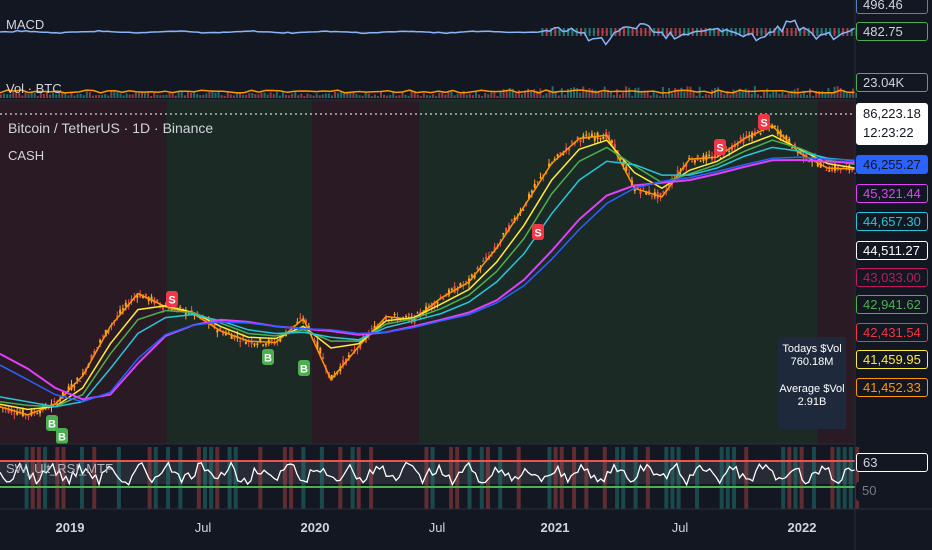  What do you see at coordinates (62, 436) in the screenshot?
I see `buy-signal-badge` at bounding box center [62, 436].